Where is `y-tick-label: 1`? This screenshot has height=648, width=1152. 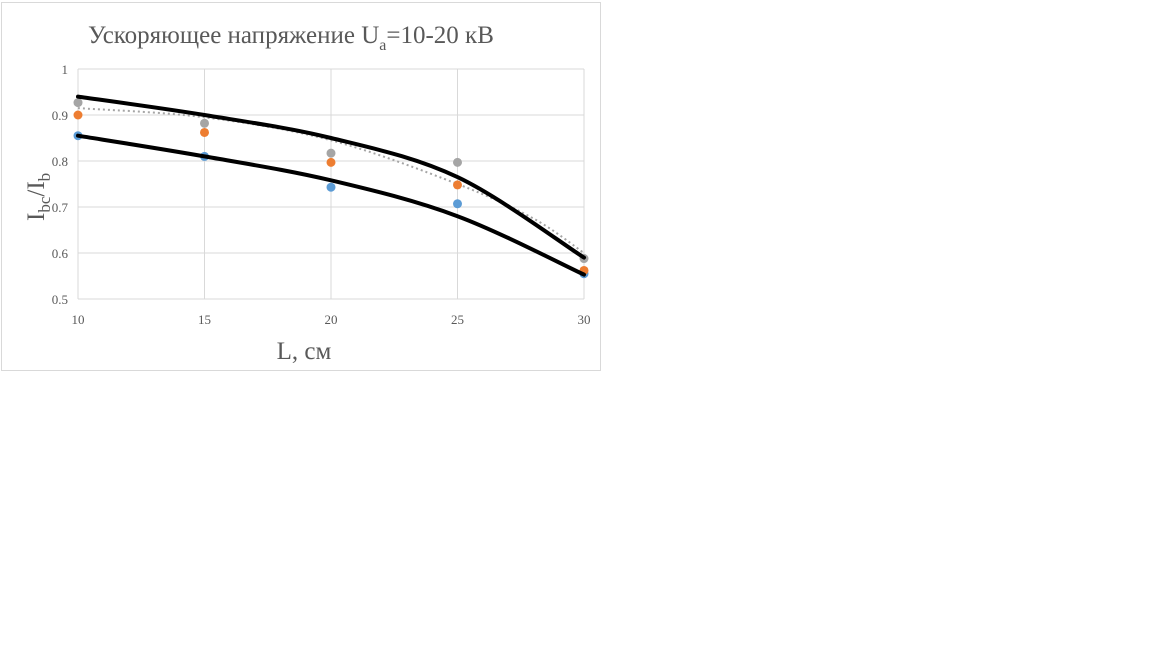
y-tick-label: 1 is located at coordinates (65, 69).